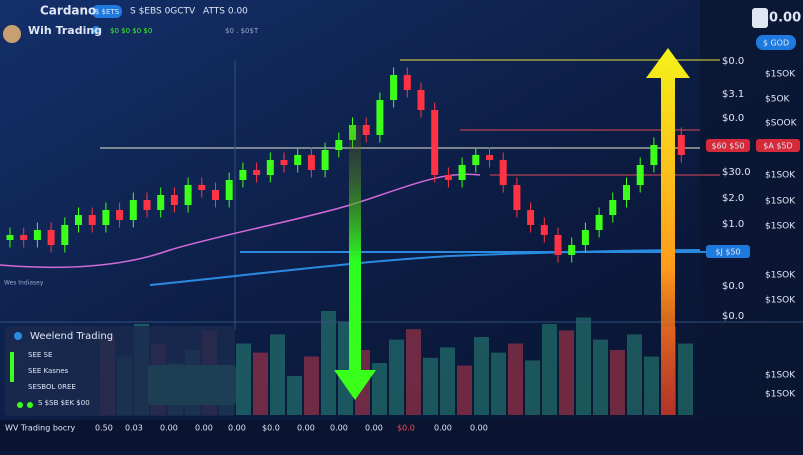 Image resolution: width=803 pixels, height=455 pixels. What do you see at coordinates (163, 12) in the screenshot?
I see `header-item: S $EBS 0GCTV` at bounding box center [163, 12].